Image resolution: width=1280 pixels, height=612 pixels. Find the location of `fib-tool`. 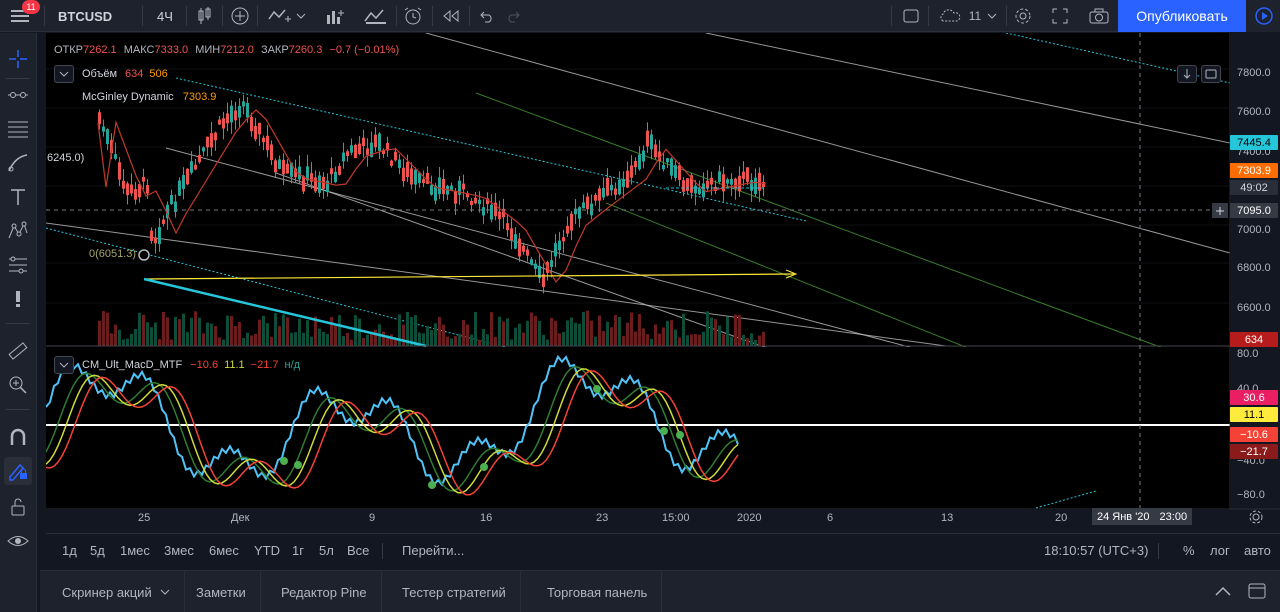

fib-tool is located at coordinates (18, 129).